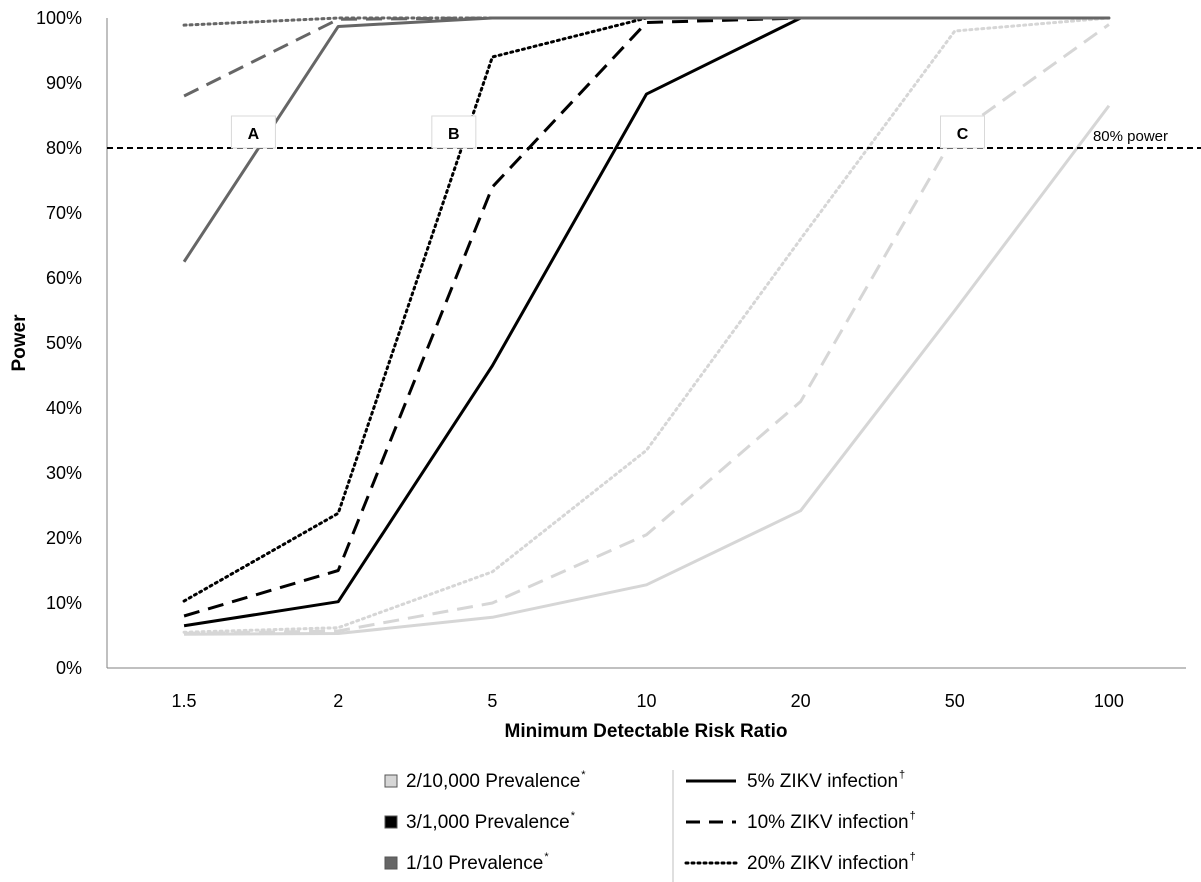  I want to click on y-tick-label: 30%, so click(64, 473).